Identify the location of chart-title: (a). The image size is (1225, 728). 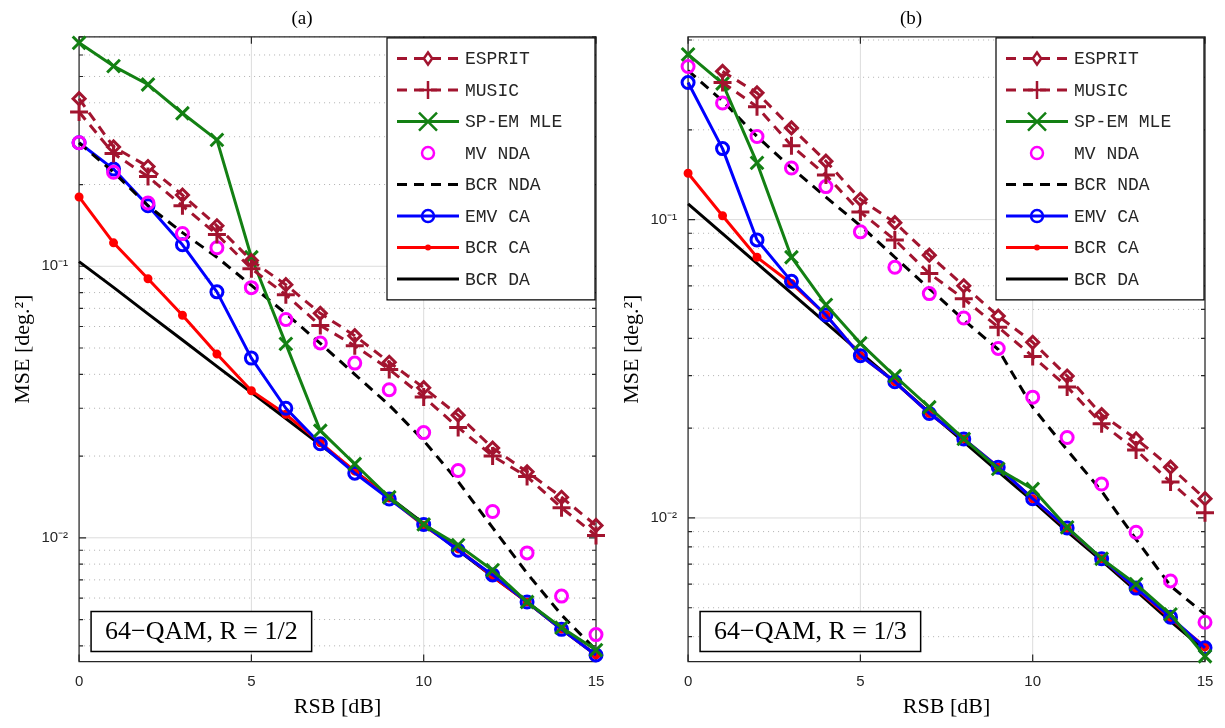
(302, 18).